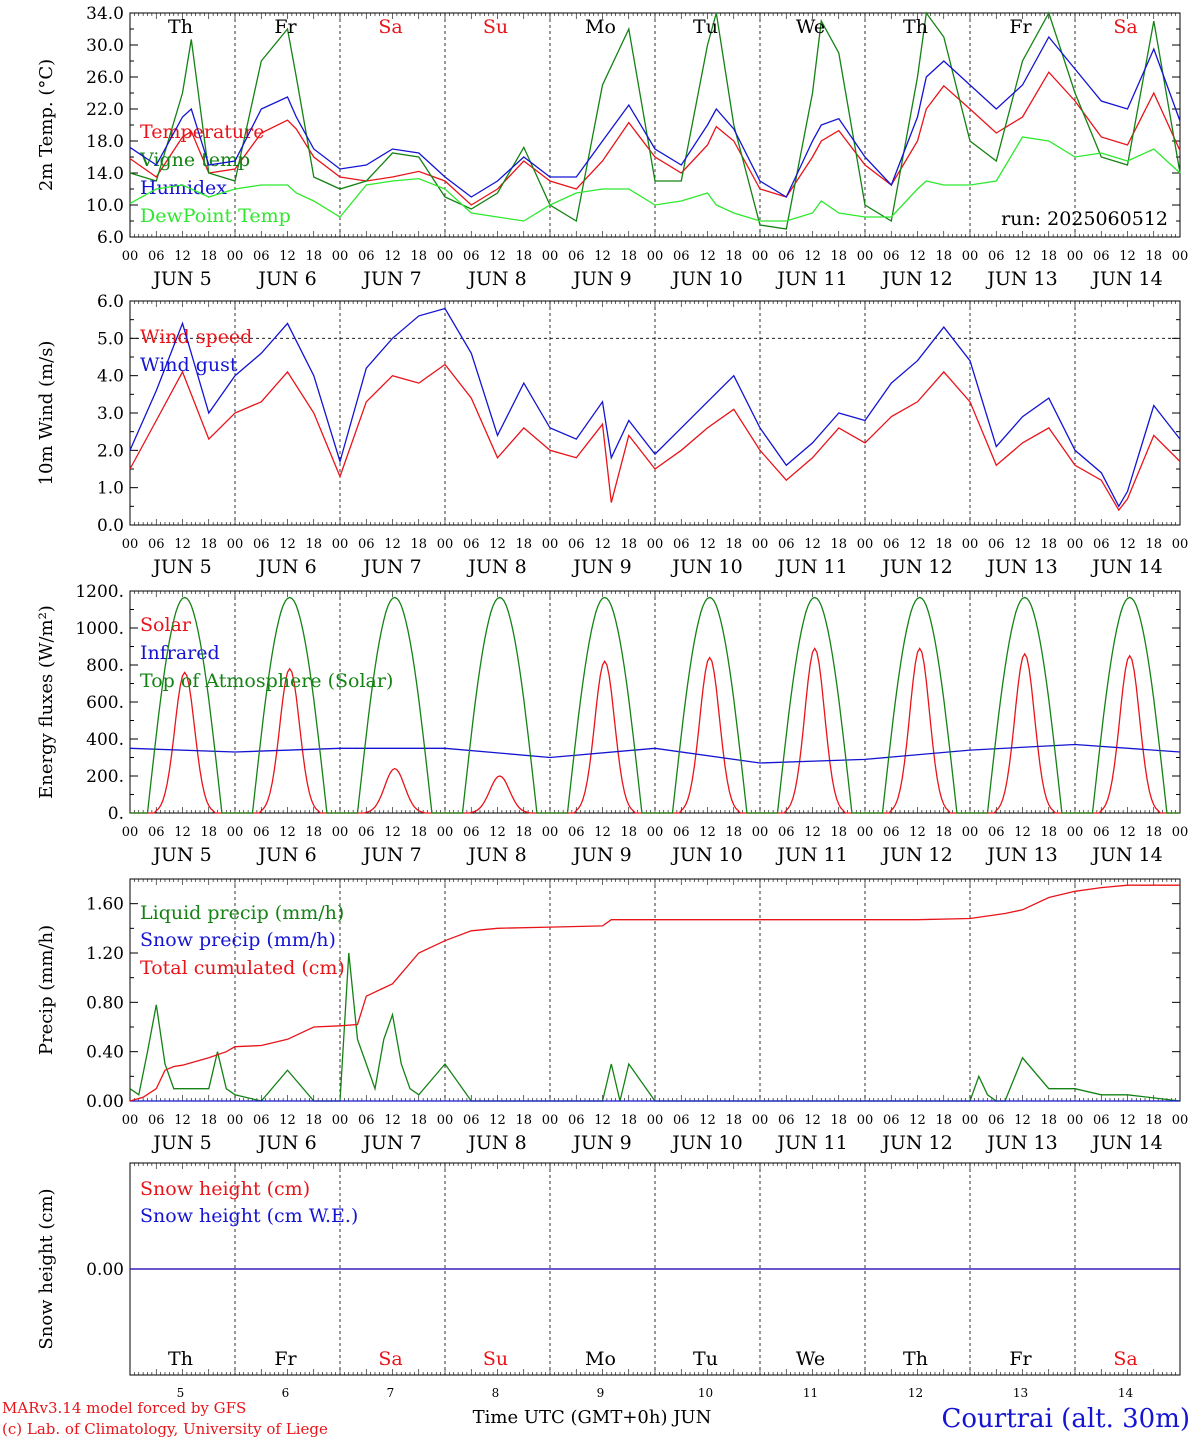 Image resolution: width=1194 pixels, height=1440 pixels. I want to click on legend-entry: Total cumulated (cm), so click(242, 968).